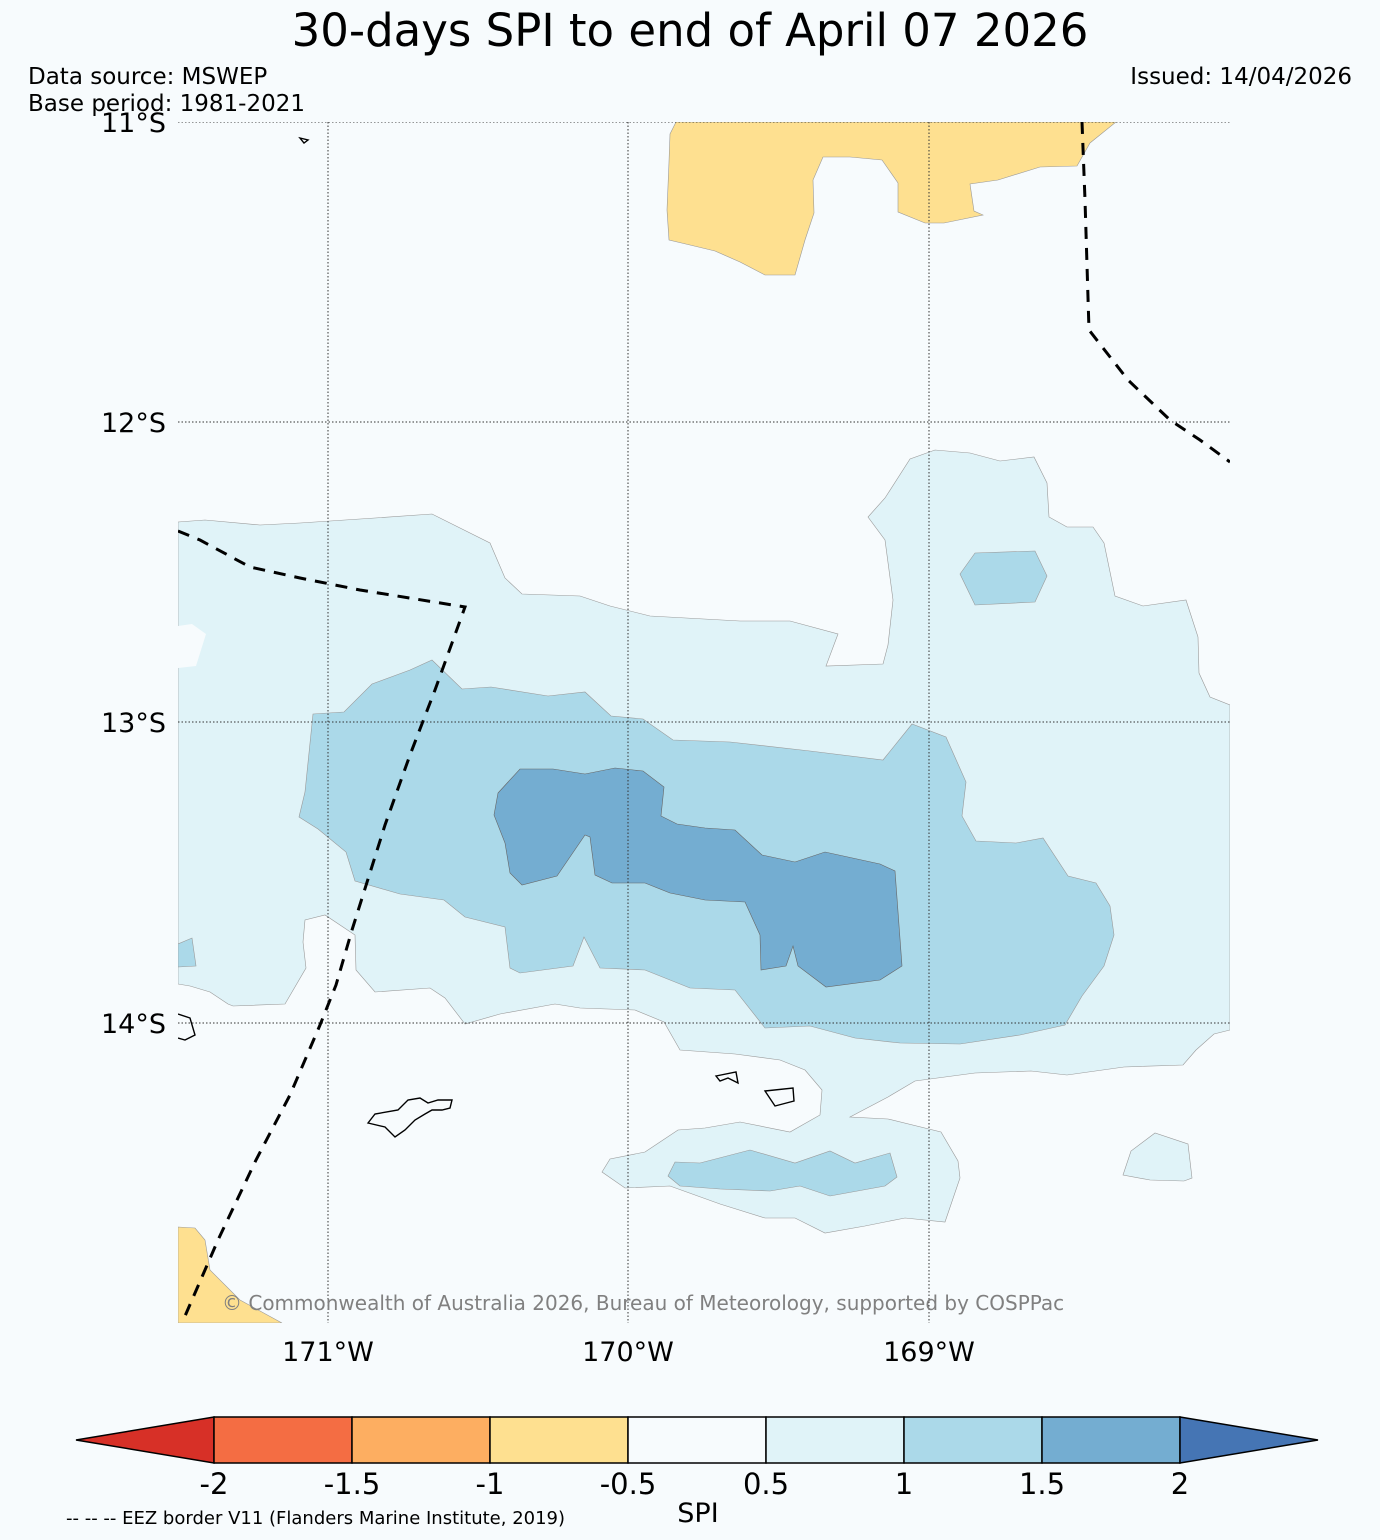 This screenshot has width=1380, height=1540. What do you see at coordinates (133, 723) in the screenshot?
I see `lat-label-13s: 13°S` at bounding box center [133, 723].